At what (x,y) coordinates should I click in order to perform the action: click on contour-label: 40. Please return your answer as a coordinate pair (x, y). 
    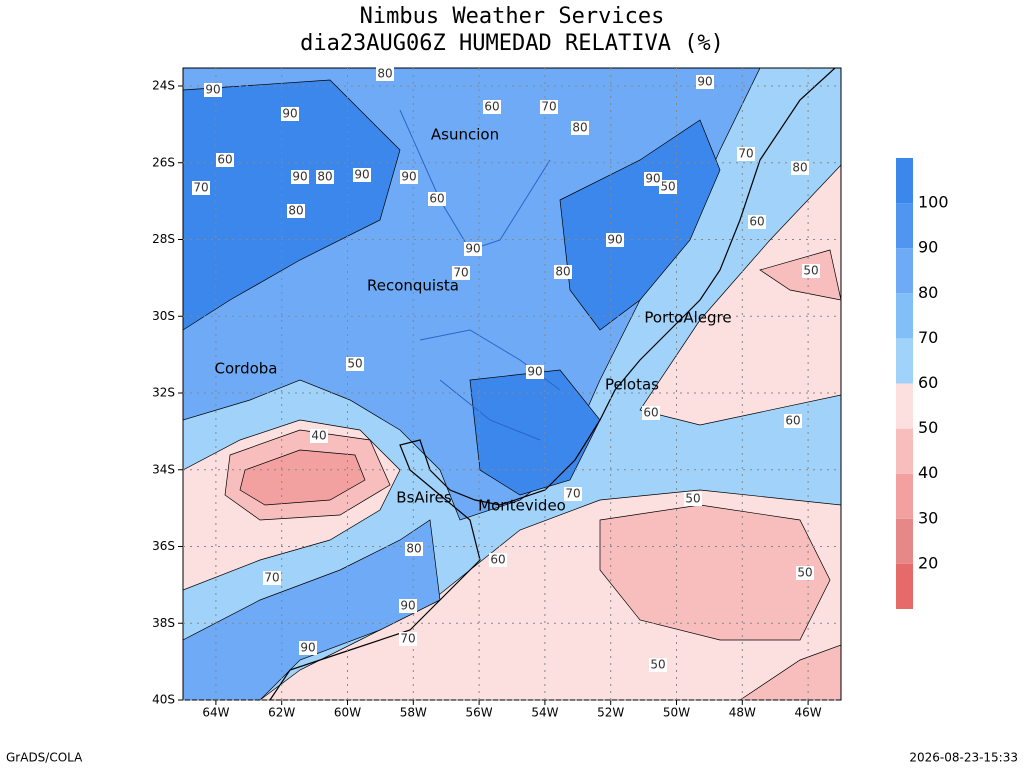
    Looking at the image, I should click on (318, 436).